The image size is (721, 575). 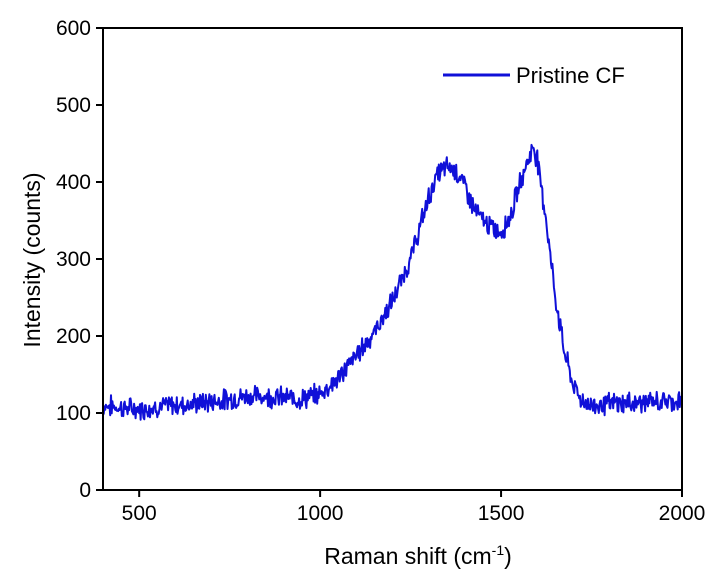 What do you see at coordinates (682, 513) in the screenshot?
I see `x-tick-label: 2000` at bounding box center [682, 513].